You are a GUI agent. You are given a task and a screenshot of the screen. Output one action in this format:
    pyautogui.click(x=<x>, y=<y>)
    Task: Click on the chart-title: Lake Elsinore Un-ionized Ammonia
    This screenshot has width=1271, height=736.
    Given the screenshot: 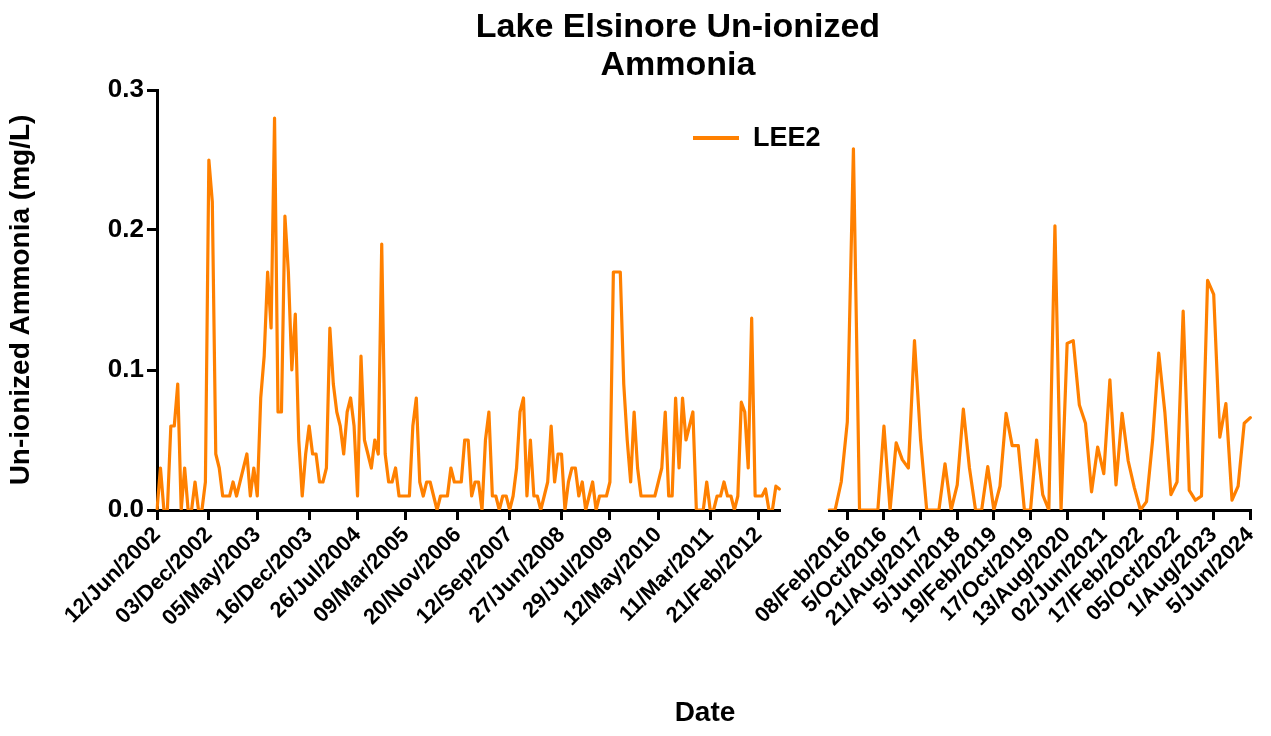 What is the action you would take?
    pyautogui.click(x=678, y=44)
    